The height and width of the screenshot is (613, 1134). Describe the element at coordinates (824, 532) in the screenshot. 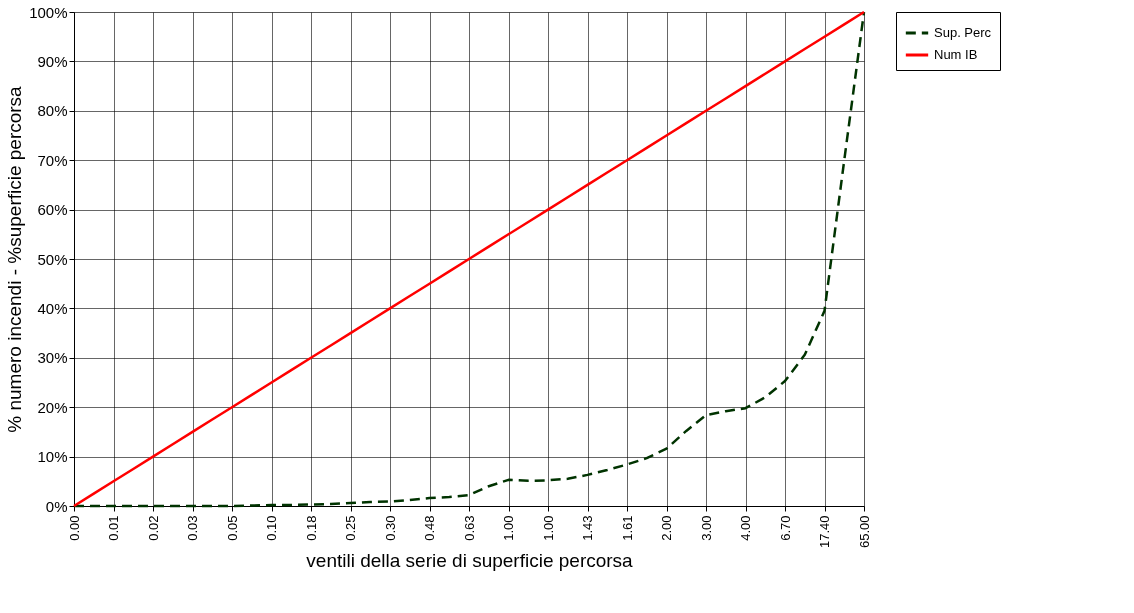

I see `x-tick-label: 17.40` at that location.